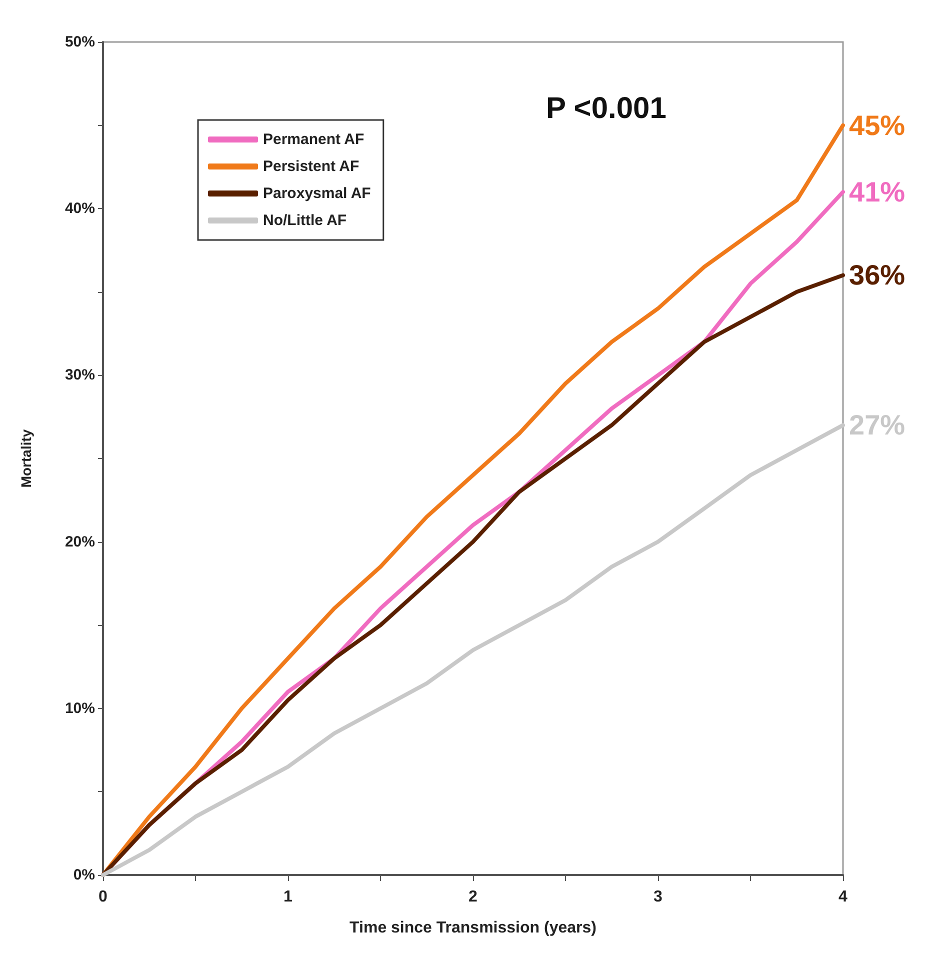 This screenshot has height=976, width=926. Describe the element at coordinates (84, 875) in the screenshot. I see `y-tick-label: 0%` at that location.